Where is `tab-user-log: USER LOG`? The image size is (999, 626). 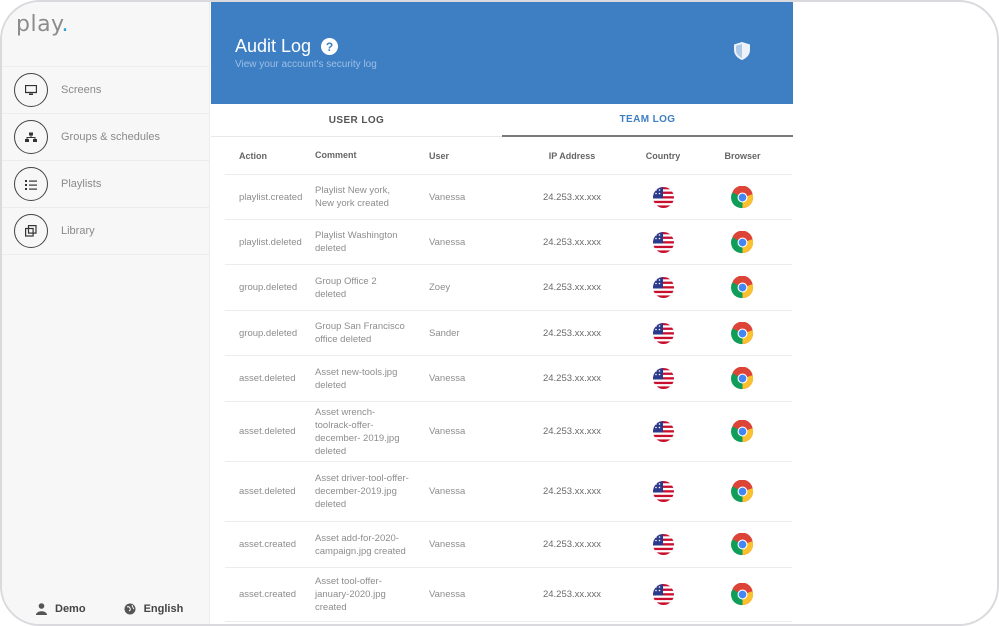
tab-user-log: USER LOG is located at coordinates (356, 120).